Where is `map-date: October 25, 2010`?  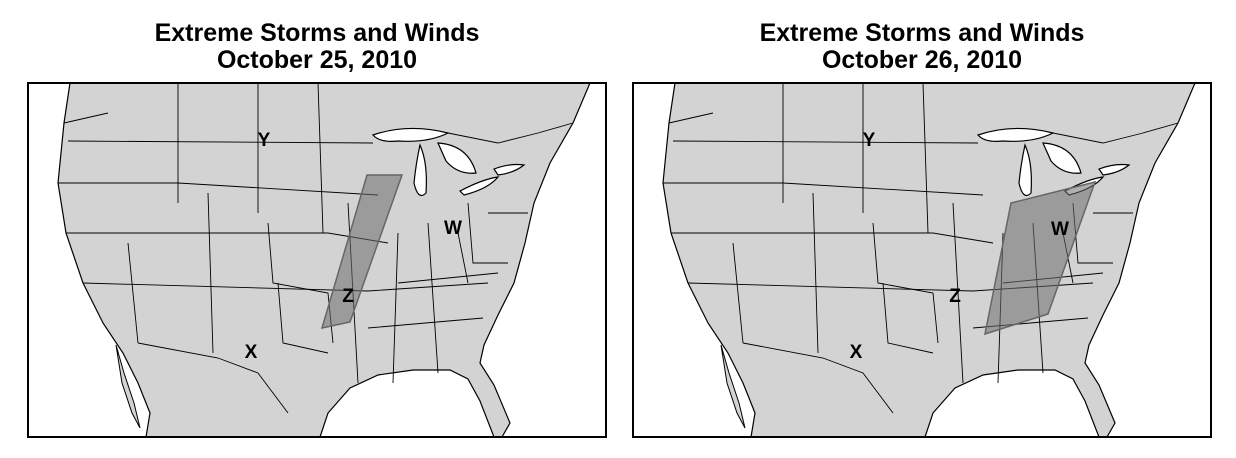
map-date: October 25, 2010 is located at coordinates (317, 60).